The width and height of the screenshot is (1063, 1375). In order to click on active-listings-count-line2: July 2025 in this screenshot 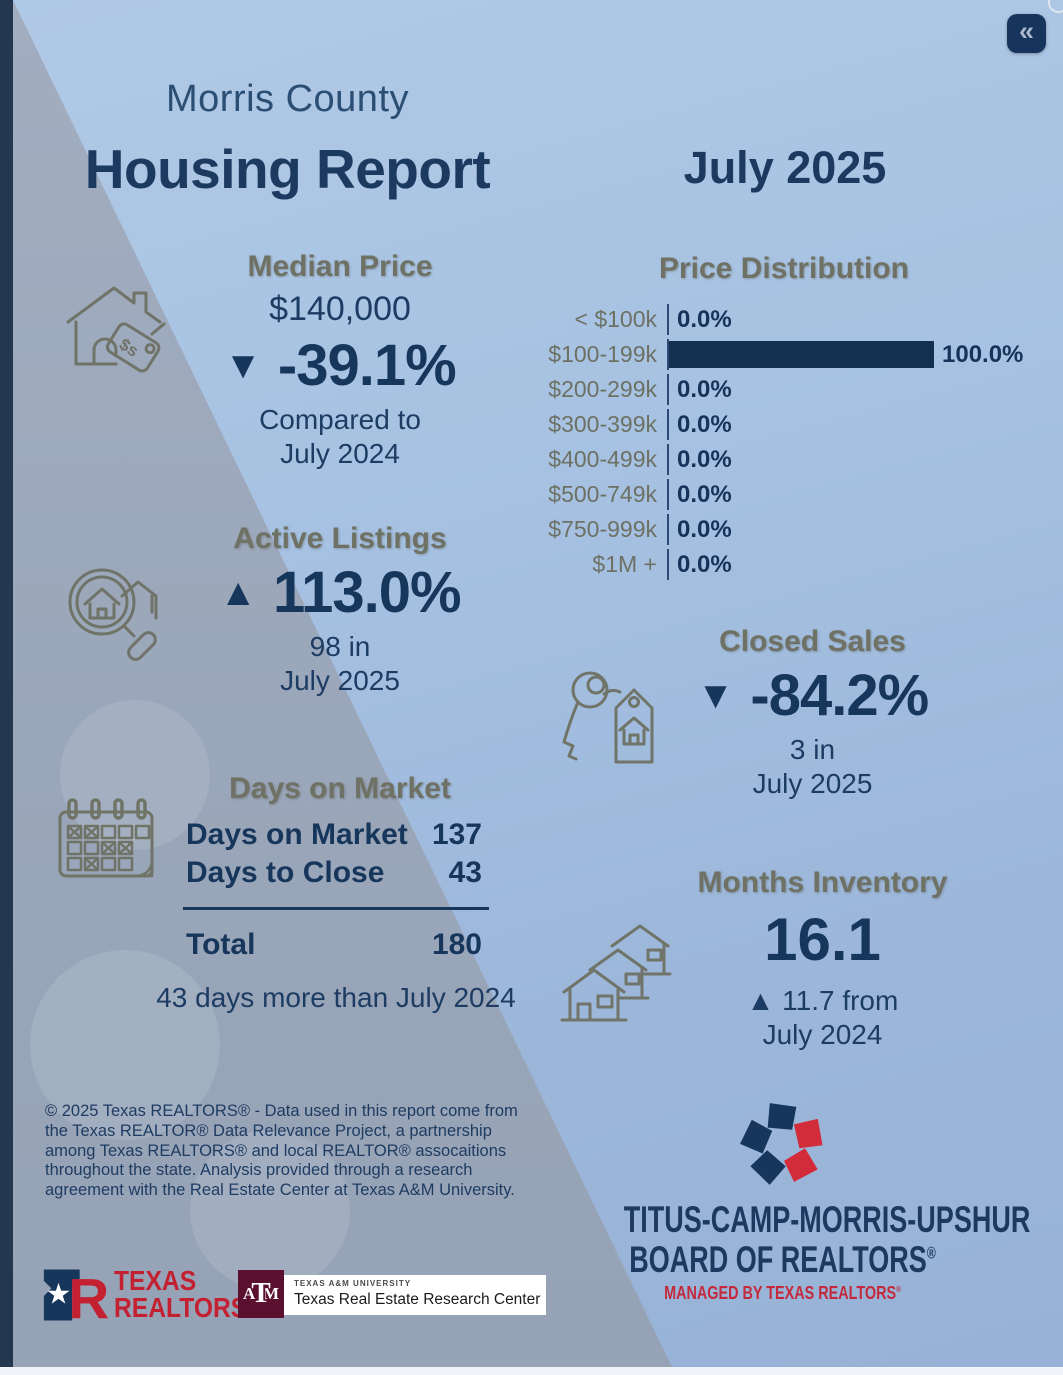, I will do `click(340, 680)`.